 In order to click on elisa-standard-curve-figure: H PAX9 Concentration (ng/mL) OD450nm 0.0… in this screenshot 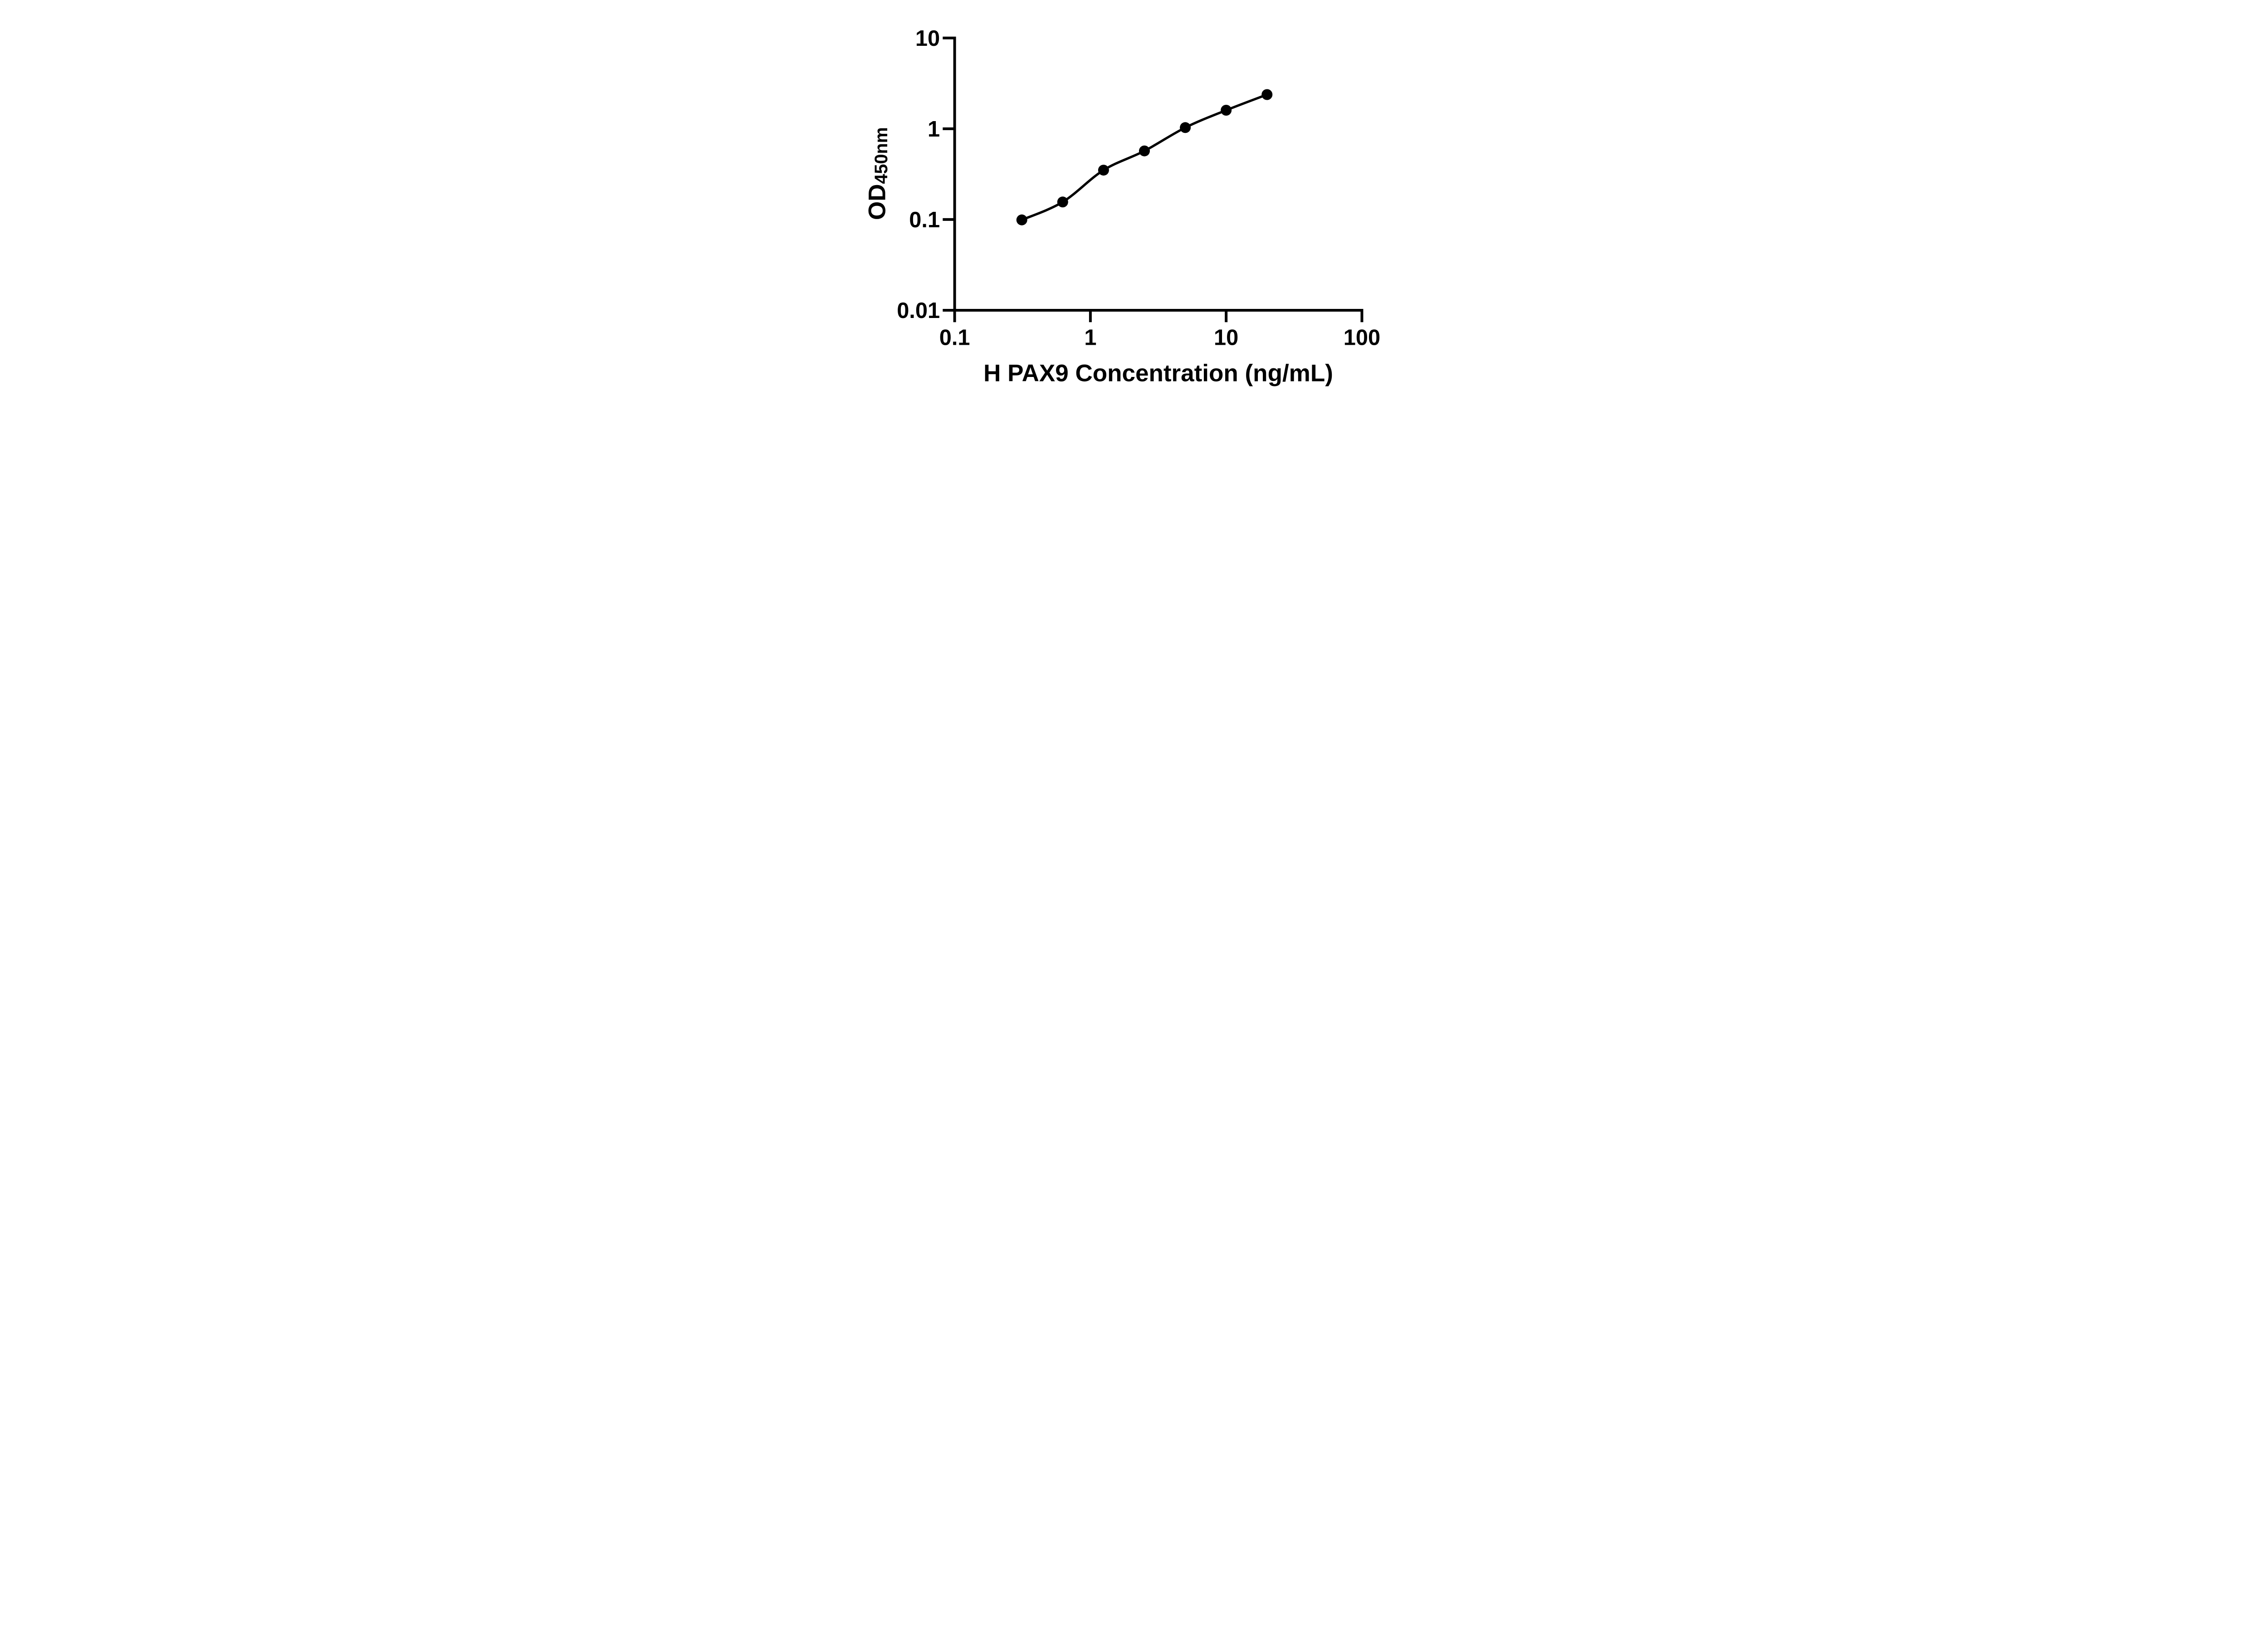, I will do `click(1134, 204)`.